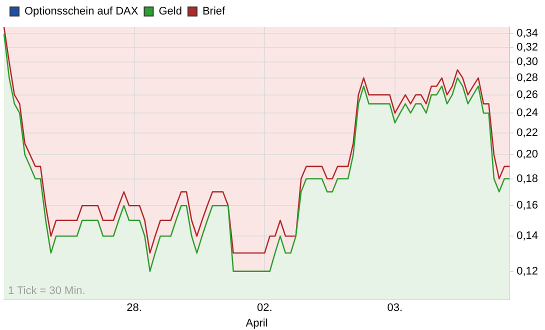 The image size is (545, 330). Describe the element at coordinates (264, 308) in the screenshot. I see `x-tick-label: 02.` at that location.